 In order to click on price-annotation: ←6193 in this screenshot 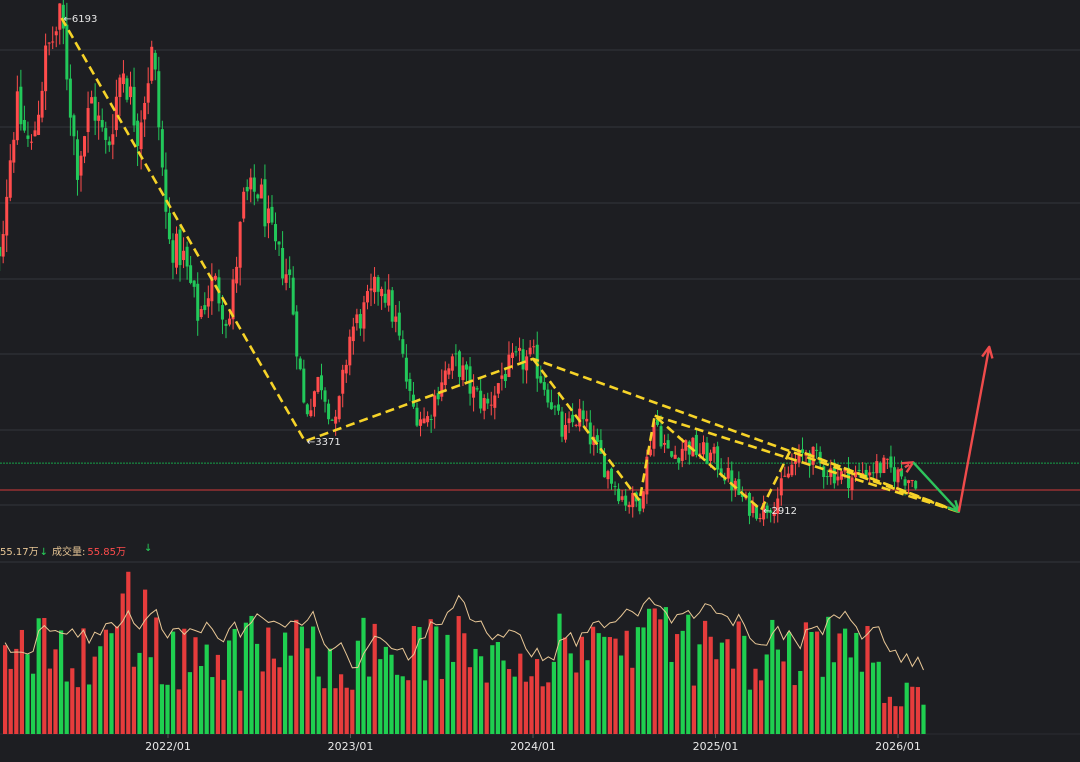, I will do `click(81, 19)`.